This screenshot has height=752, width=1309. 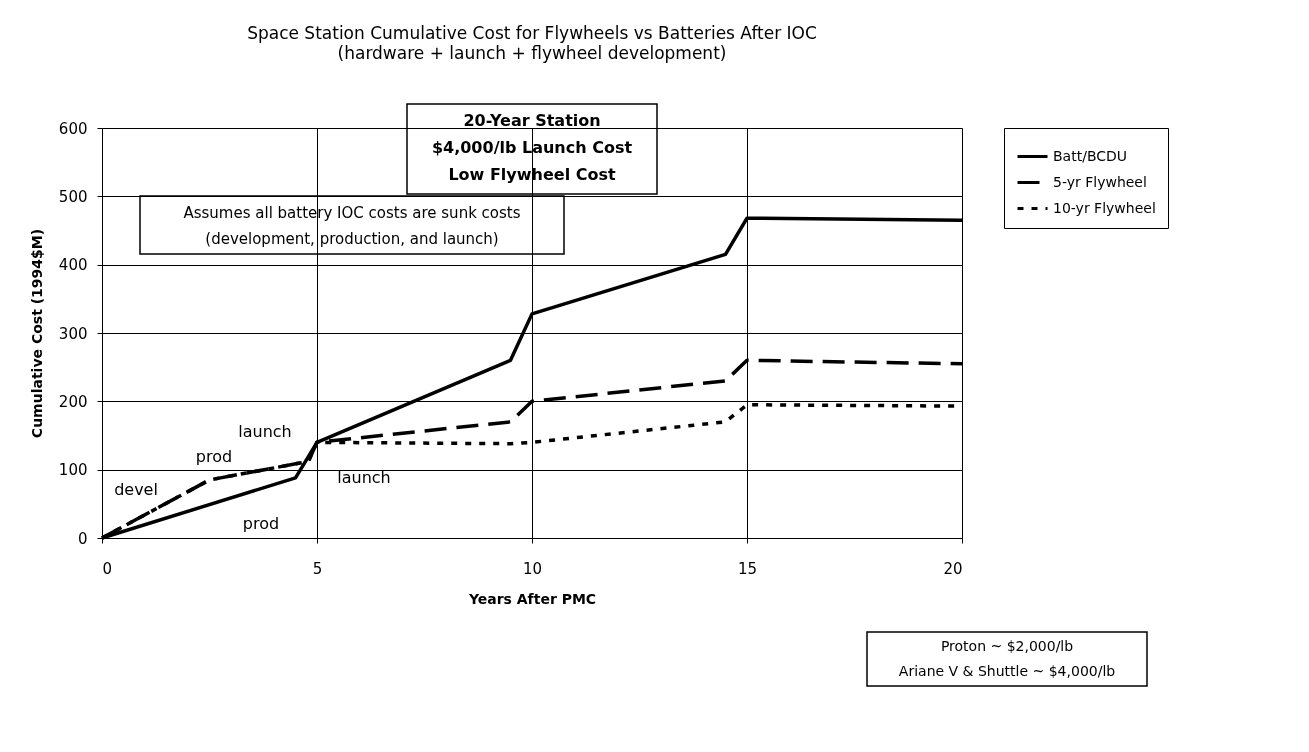 What do you see at coordinates (1090, 155) in the screenshot?
I see `legend-label: Batt/BCDU` at bounding box center [1090, 155].